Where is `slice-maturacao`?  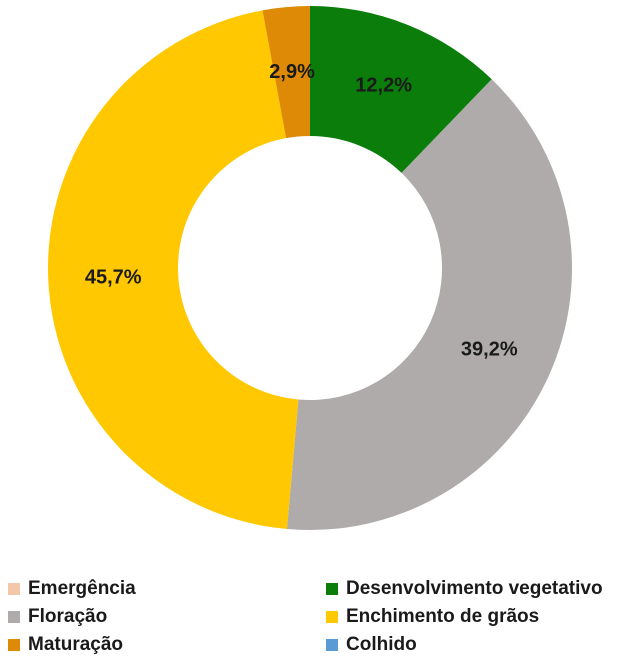
slice-maturacao is located at coordinates (286, 72).